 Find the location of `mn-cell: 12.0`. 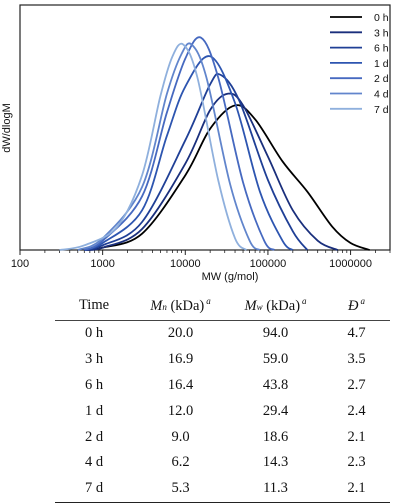

mn-cell: 12.0 is located at coordinates (180, 410).